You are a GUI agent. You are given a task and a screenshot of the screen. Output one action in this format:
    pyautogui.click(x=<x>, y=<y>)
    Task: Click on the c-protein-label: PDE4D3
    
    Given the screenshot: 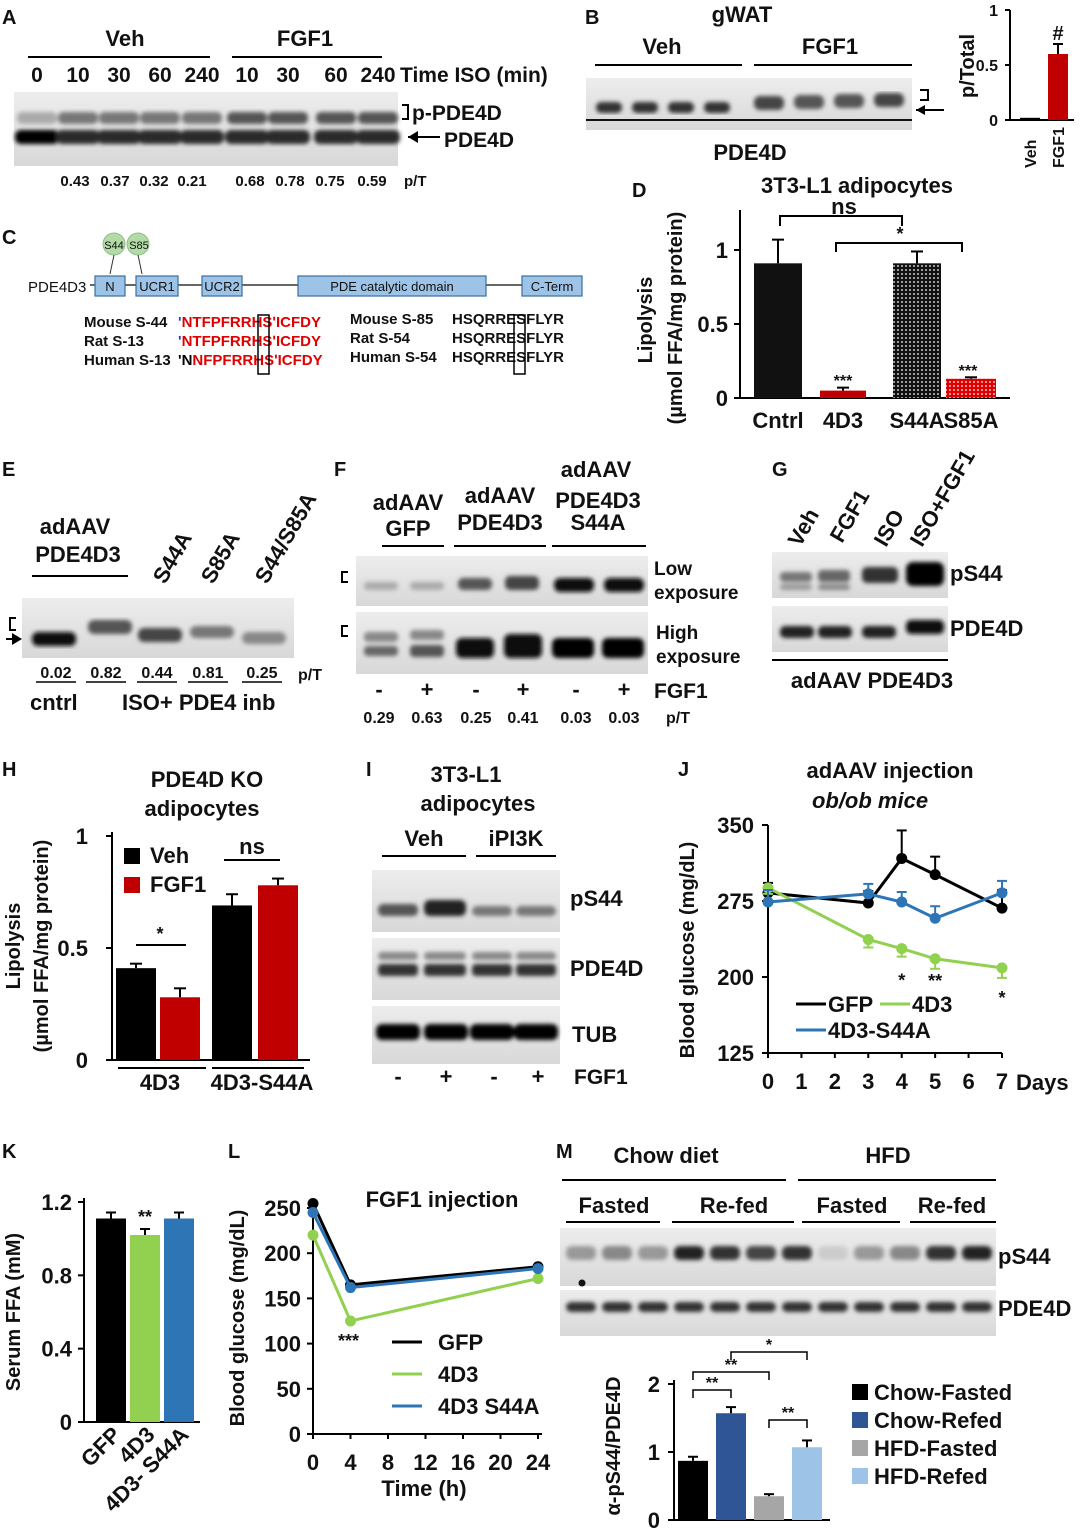 What is the action you would take?
    pyautogui.click(x=57, y=287)
    